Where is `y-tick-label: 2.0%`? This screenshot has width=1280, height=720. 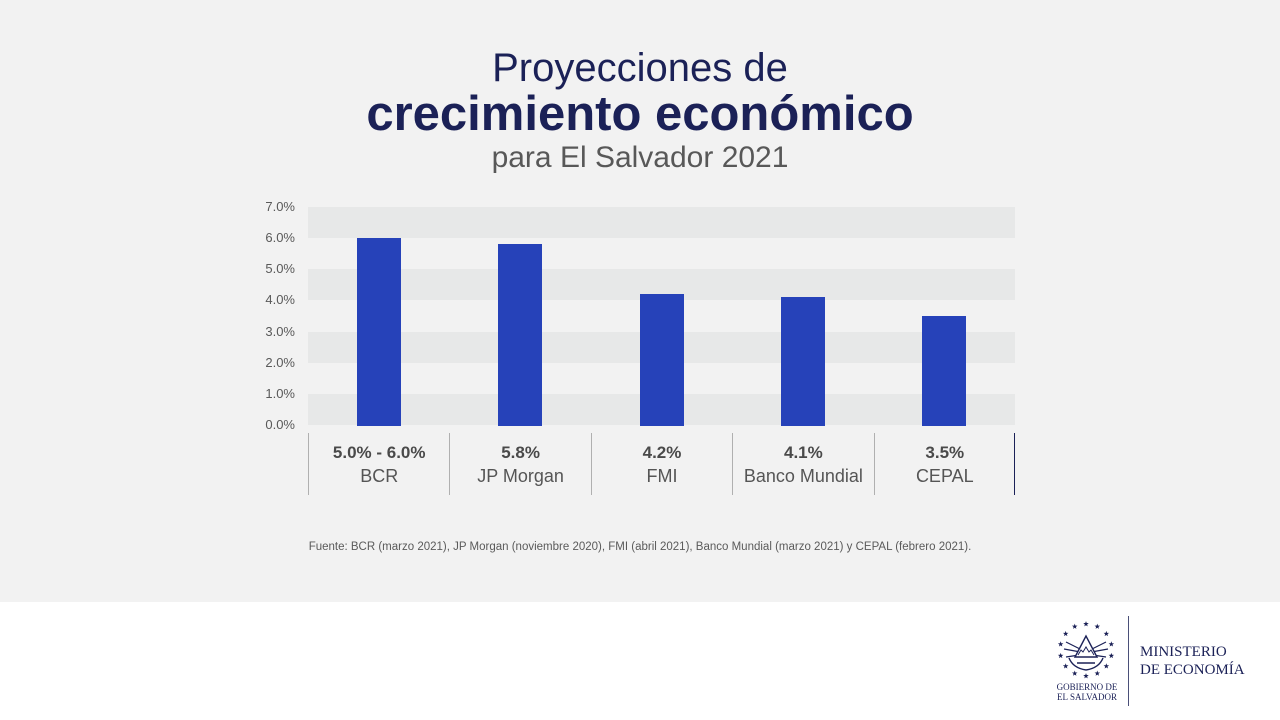 y-tick-label: 2.0% is located at coordinates (280, 362).